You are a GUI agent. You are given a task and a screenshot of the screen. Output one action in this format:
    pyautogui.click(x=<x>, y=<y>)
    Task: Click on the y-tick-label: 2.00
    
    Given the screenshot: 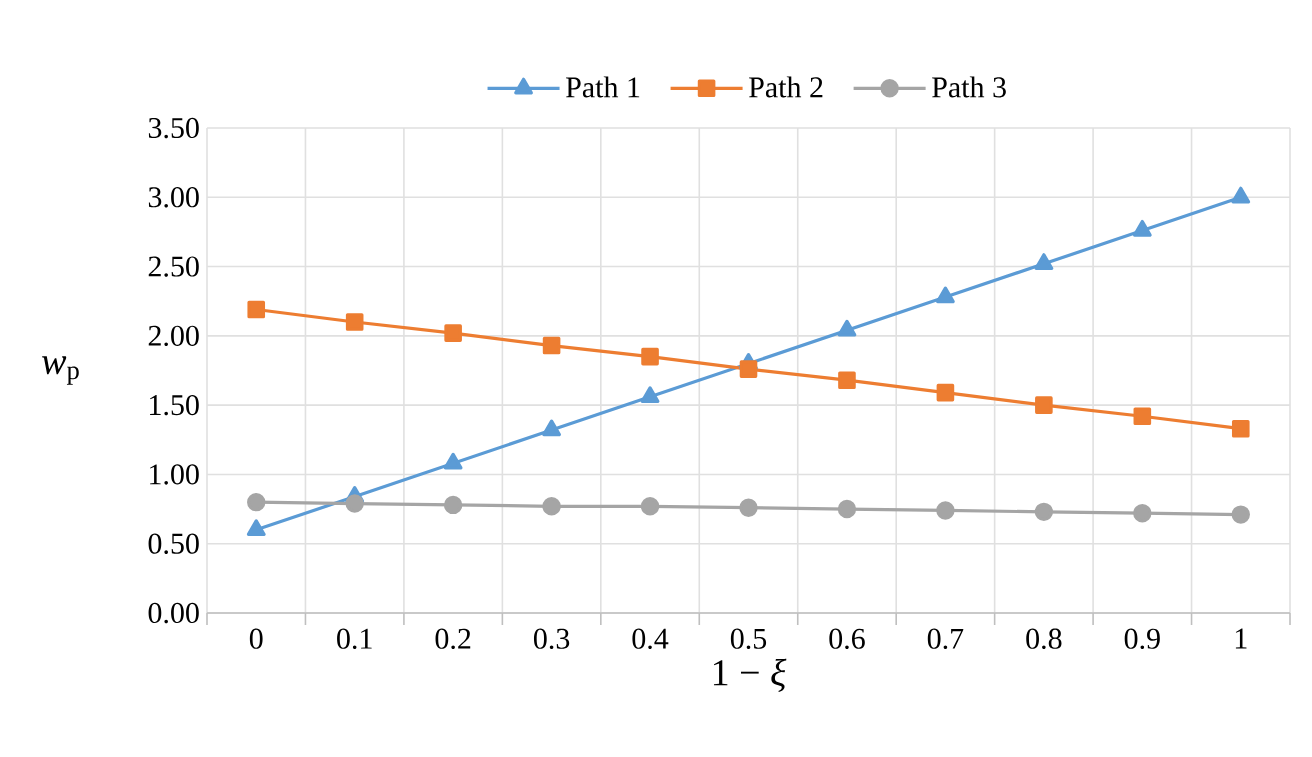 What is the action you would take?
    pyautogui.click(x=173, y=336)
    